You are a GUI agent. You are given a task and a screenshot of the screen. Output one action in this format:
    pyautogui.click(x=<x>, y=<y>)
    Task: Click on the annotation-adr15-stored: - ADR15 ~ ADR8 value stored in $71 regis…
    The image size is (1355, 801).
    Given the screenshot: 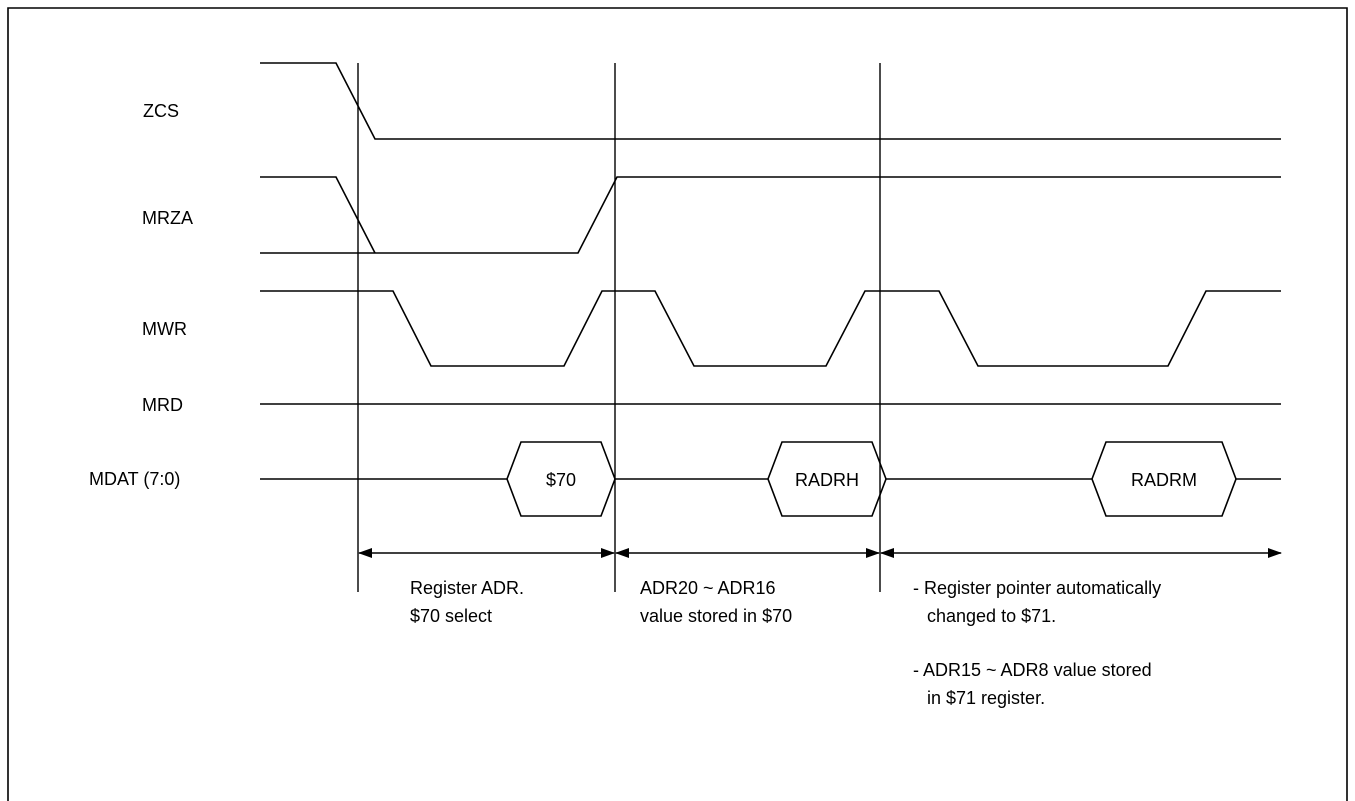 What is the action you would take?
    pyautogui.click(x=1035, y=684)
    